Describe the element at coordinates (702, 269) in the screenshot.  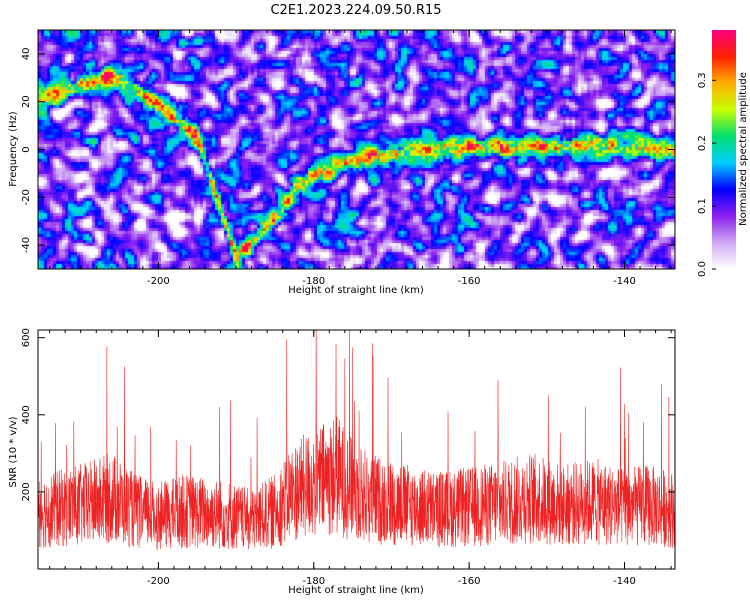
I see `colorbar-tick-label: 0.0` at that location.